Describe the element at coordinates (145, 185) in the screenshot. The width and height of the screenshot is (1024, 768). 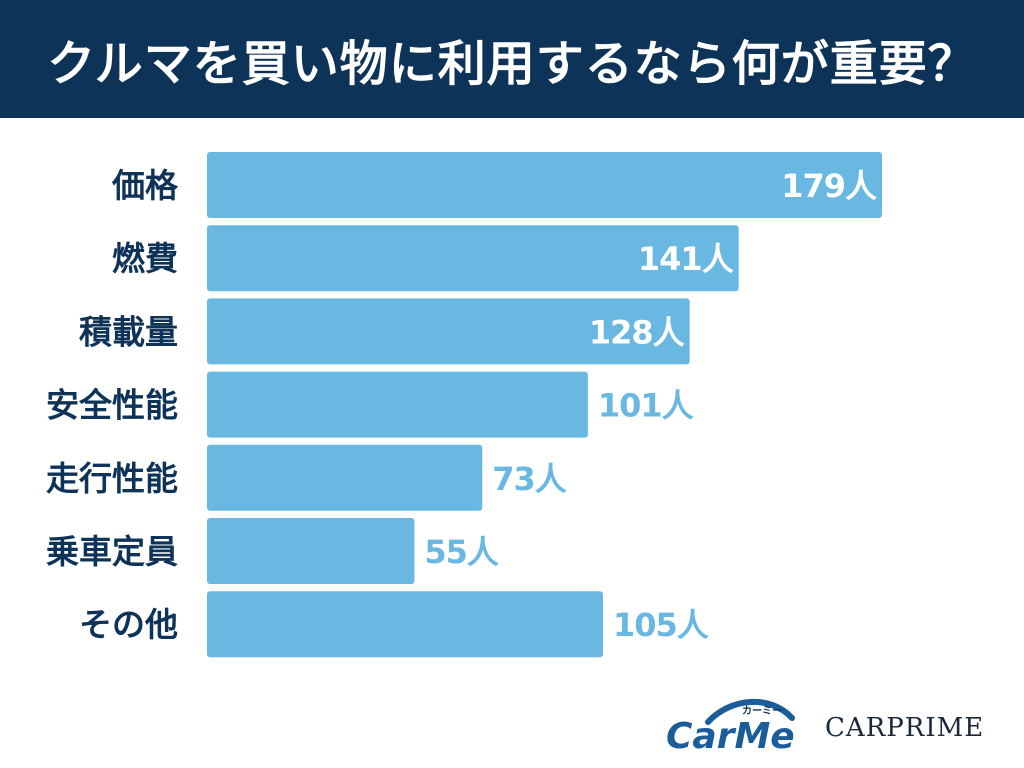
I see `category-label: 価格` at that location.